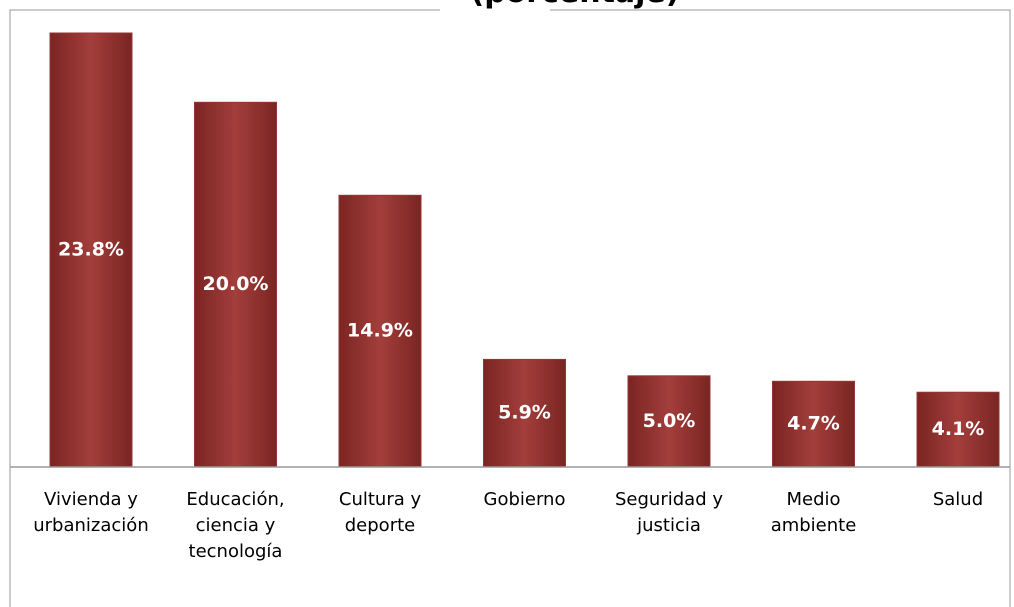 The width and height of the screenshot is (1014, 607). I want to click on value-label: 23.8%, so click(91, 250).